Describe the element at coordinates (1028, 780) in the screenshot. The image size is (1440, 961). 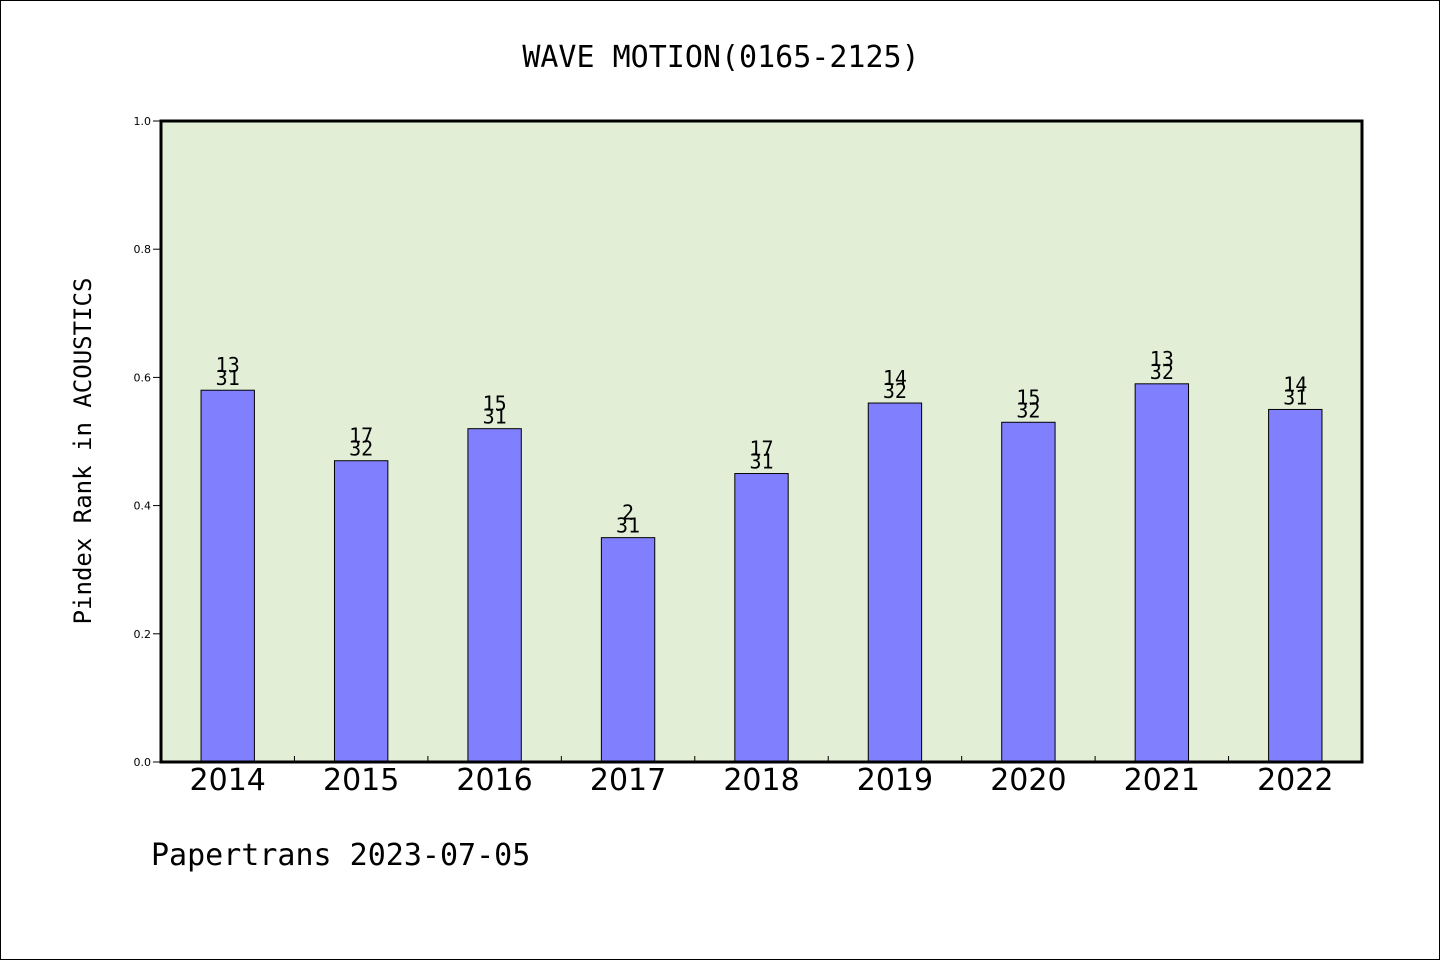
I see `x-tick-label: 2020` at that location.